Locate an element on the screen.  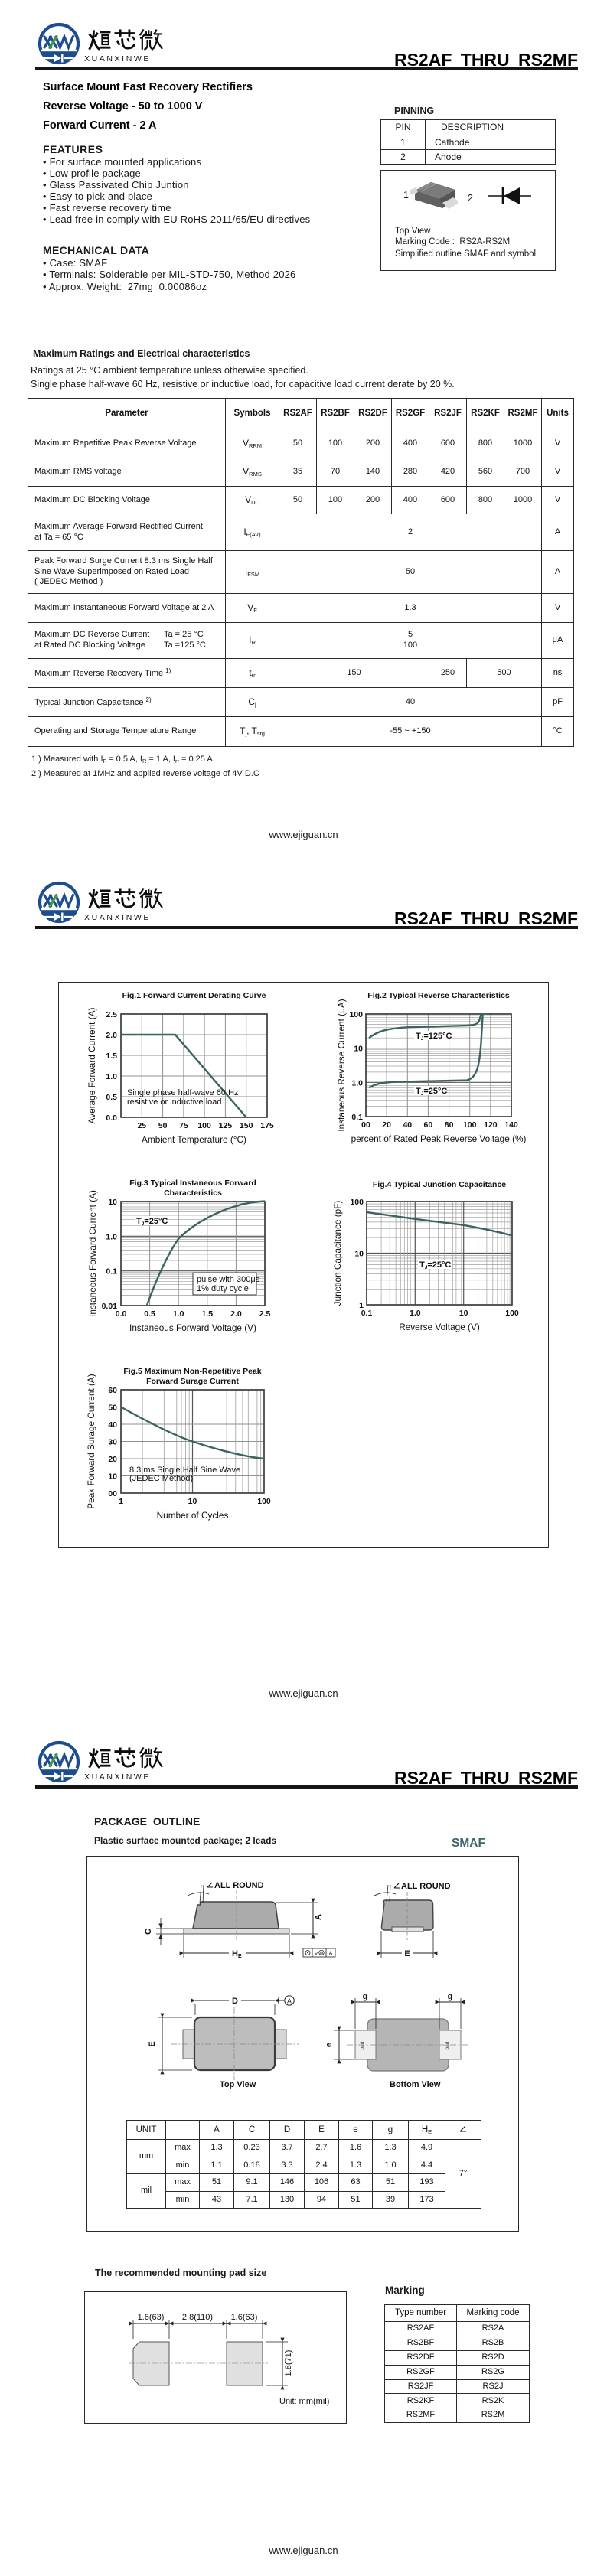
svg-text:Peak Forward Surage Current (A: Peak Forward Surage Current (A) is located at coordinates (91, 1441).